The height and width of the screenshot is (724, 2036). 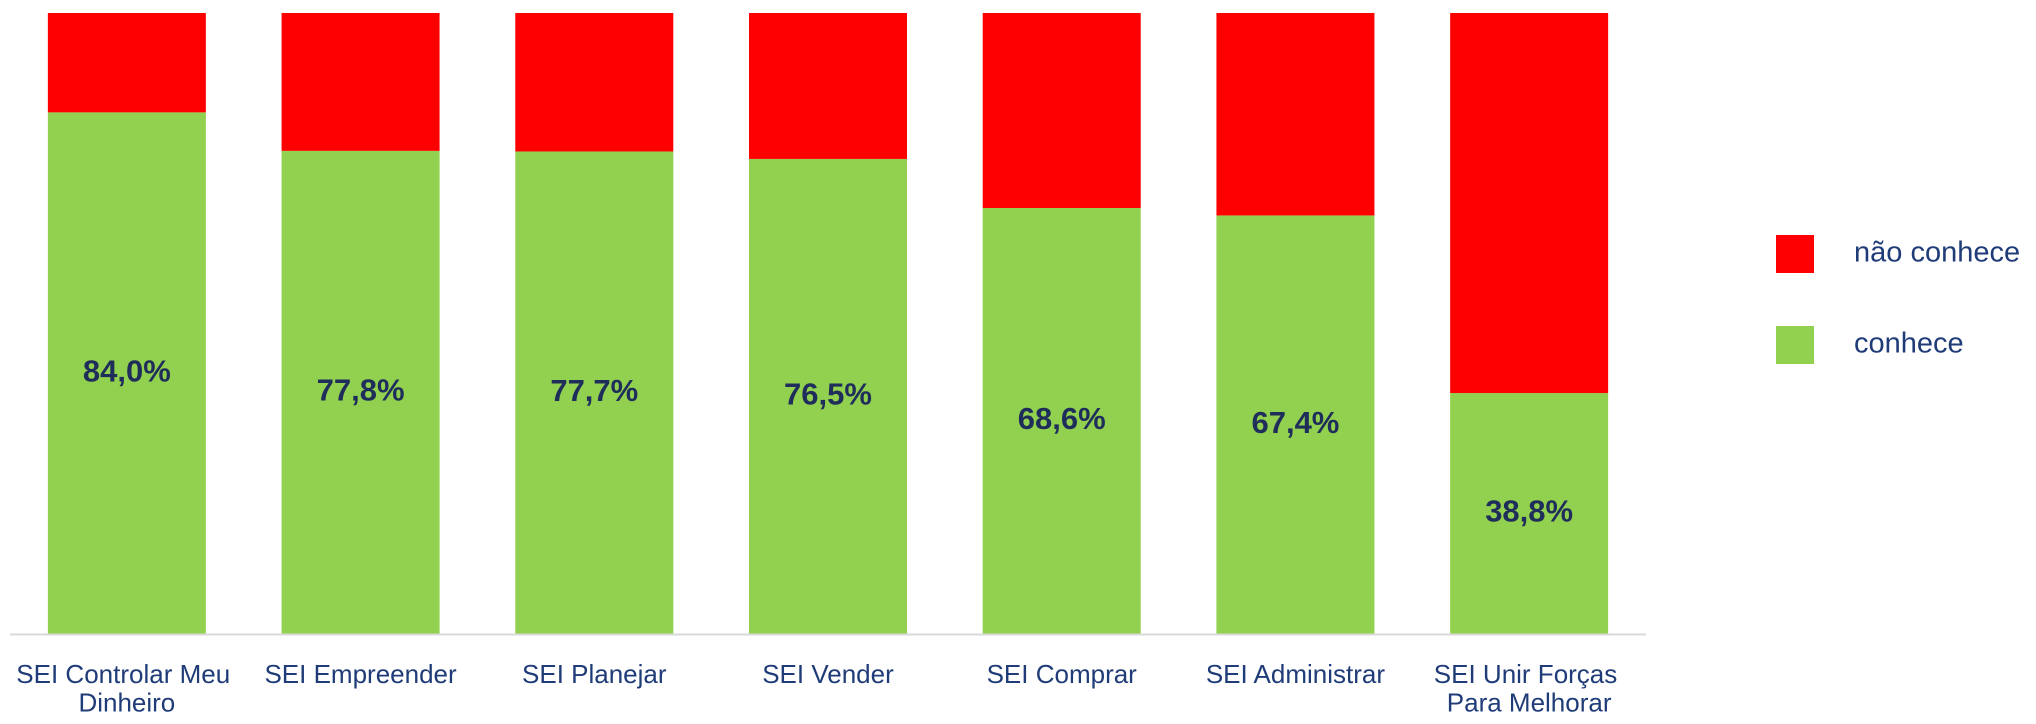 I want to click on x-tick-label: SEI Comprar, so click(x=1062, y=674).